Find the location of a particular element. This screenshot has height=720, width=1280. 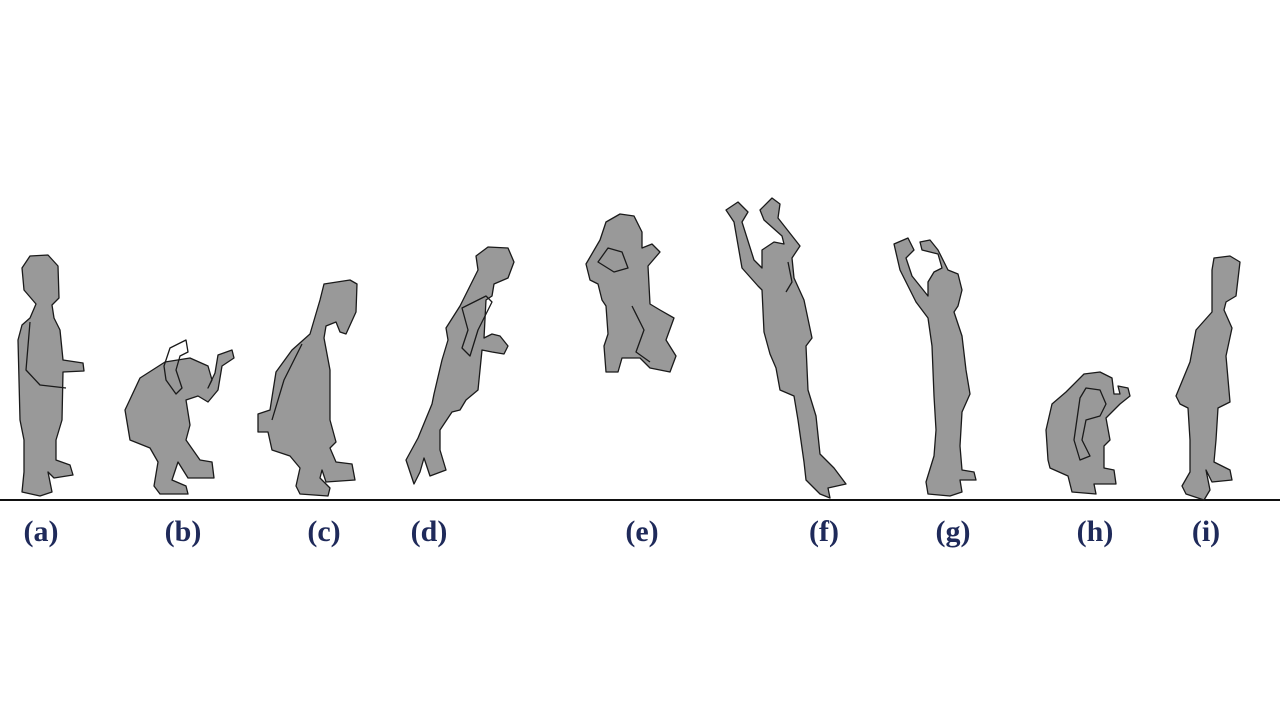

label-f: (f) is located at coordinates (824, 531).